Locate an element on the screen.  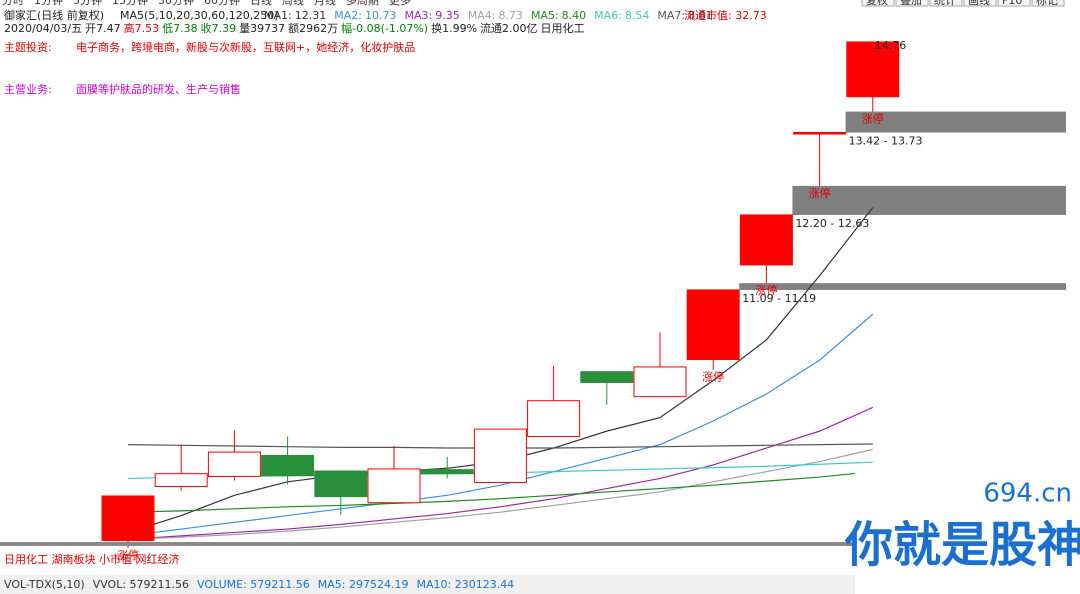
legend-value: 8.73 is located at coordinates (510, 15).